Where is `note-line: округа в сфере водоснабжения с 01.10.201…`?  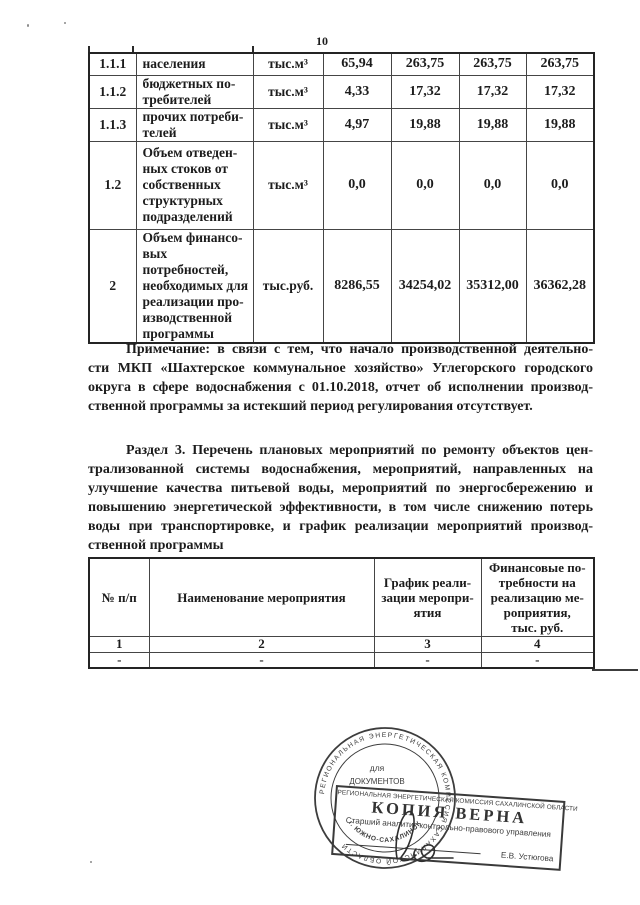 note-line: округа в сфере водоснабжения с 01.10.201… is located at coordinates (340, 387).